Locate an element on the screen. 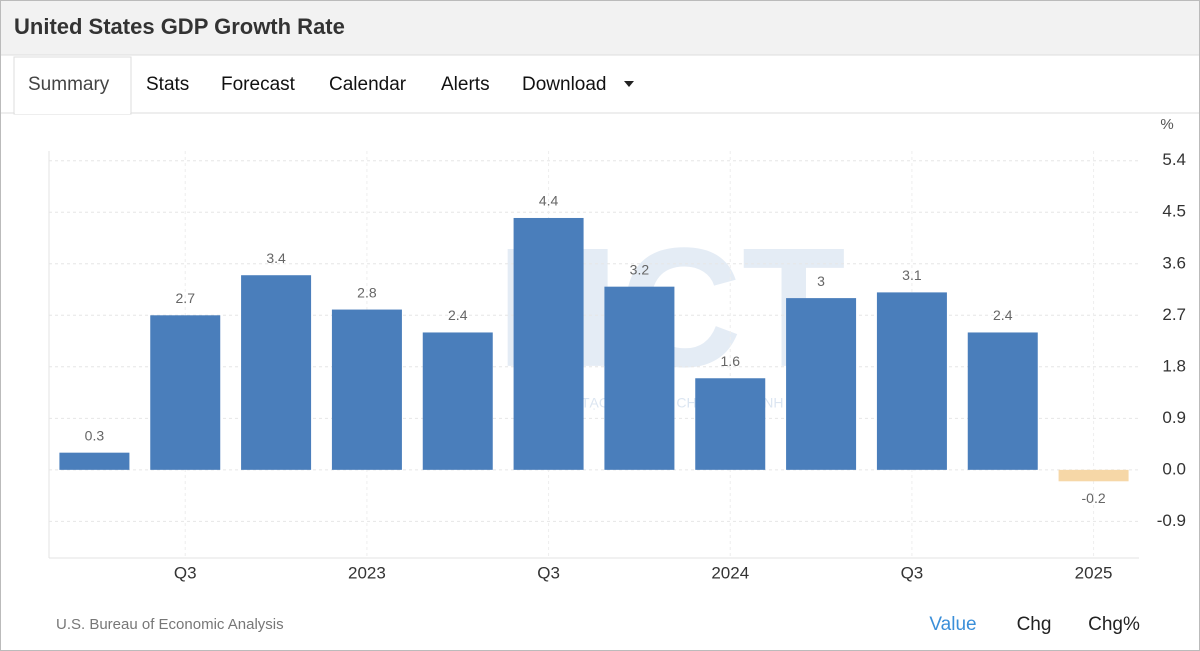  value-label: 2.8 is located at coordinates (367, 292).